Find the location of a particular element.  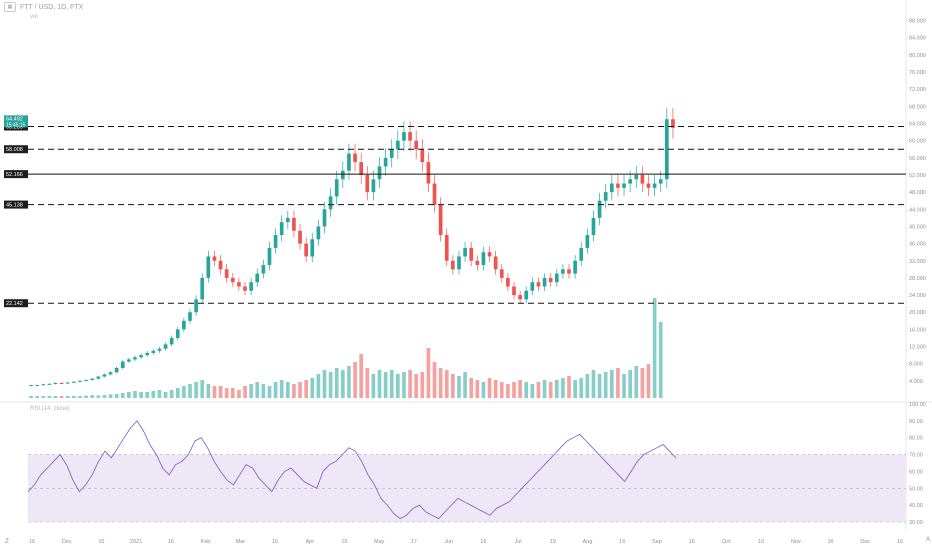

price-axis-label: 76.000 is located at coordinates (917, 73).